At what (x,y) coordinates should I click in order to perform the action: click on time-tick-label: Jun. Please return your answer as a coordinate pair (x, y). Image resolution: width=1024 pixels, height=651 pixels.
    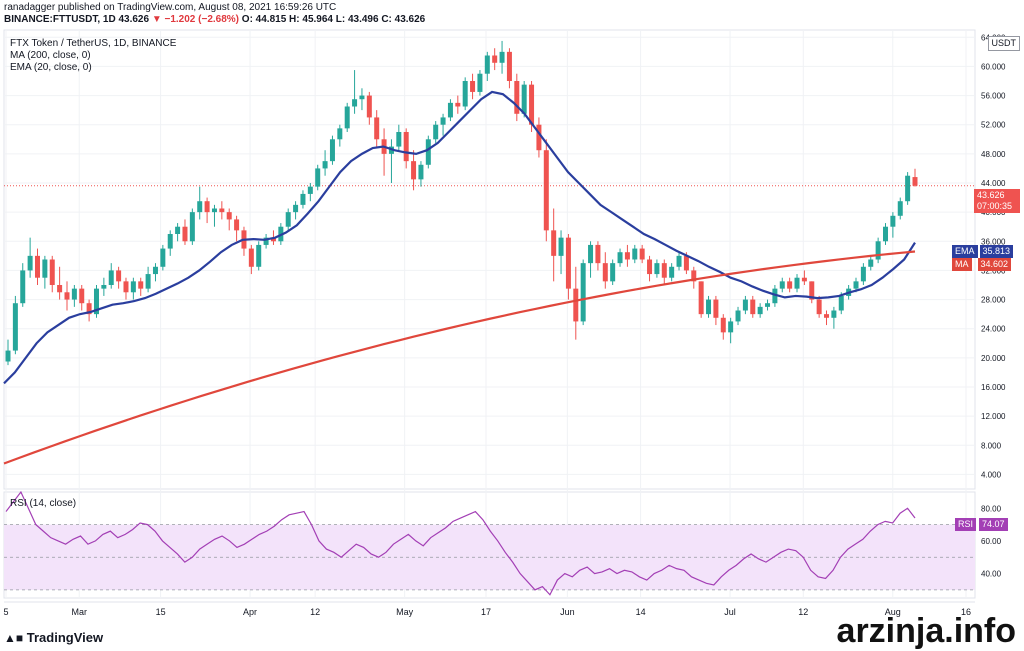
    Looking at the image, I should click on (567, 612).